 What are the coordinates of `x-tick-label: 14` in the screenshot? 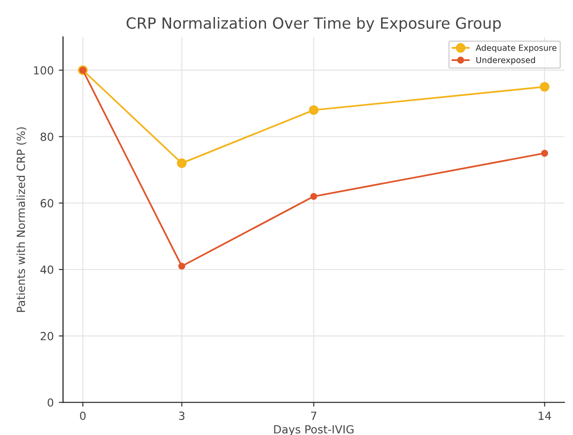 It's located at (545, 416).